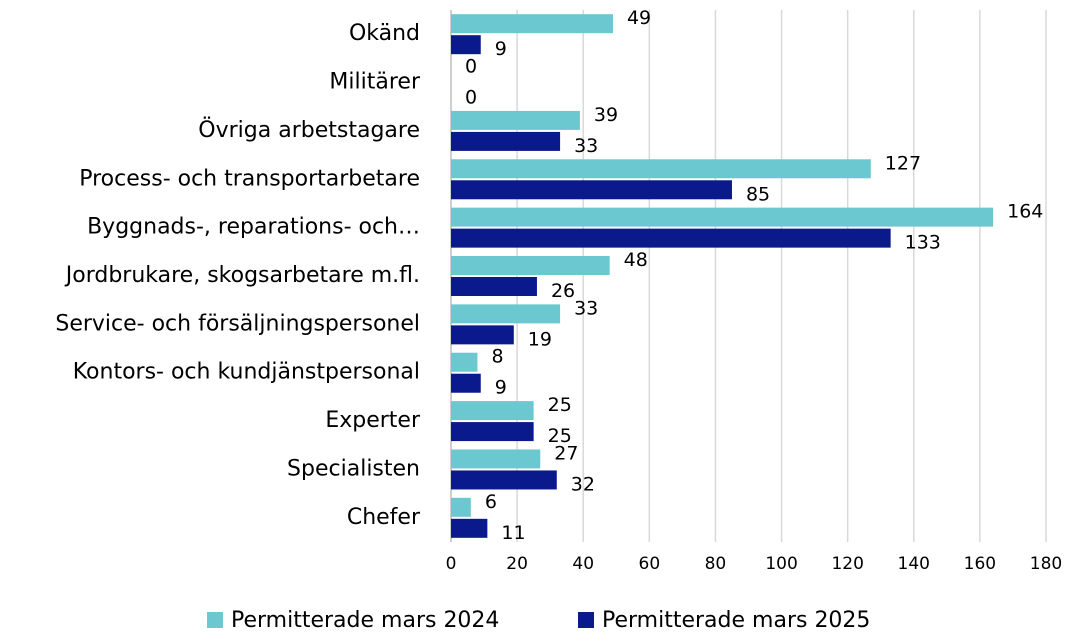  Describe the element at coordinates (566, 453) in the screenshot. I see `data-label: 27` at that location.